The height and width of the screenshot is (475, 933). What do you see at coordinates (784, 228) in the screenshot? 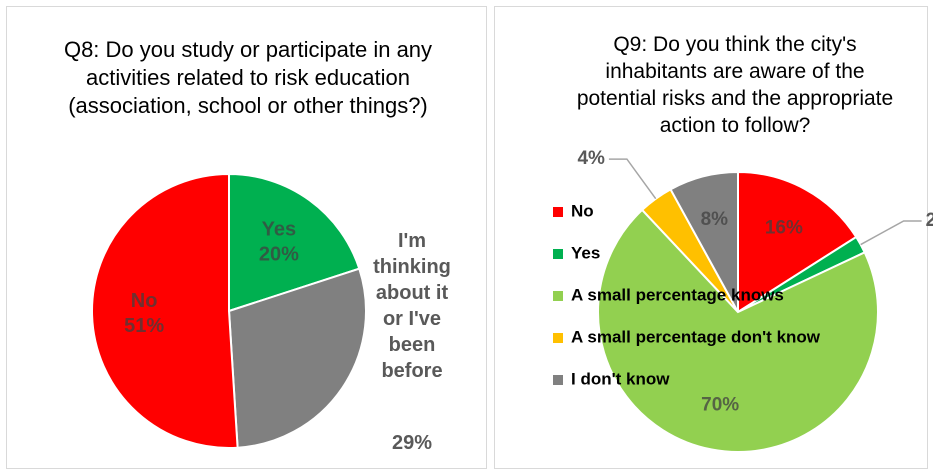
I see `data-label: 16%` at bounding box center [784, 228].